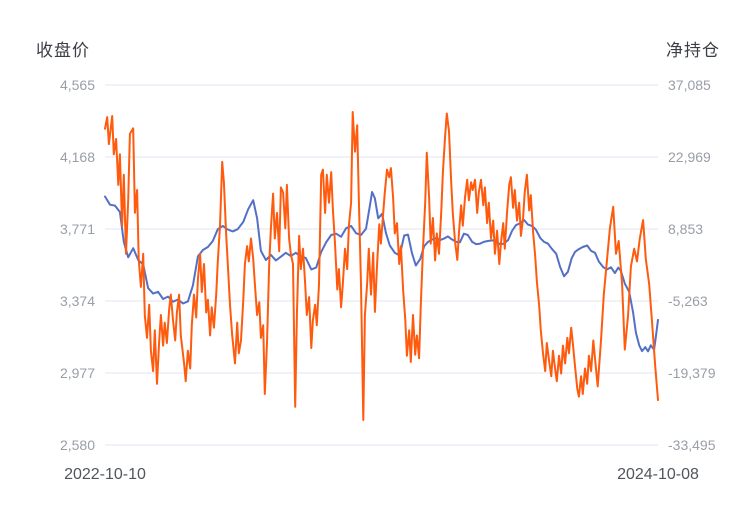  What do you see at coordinates (77, 157) in the screenshot?
I see `left-axis-tick-label: 4,168` at bounding box center [77, 157].